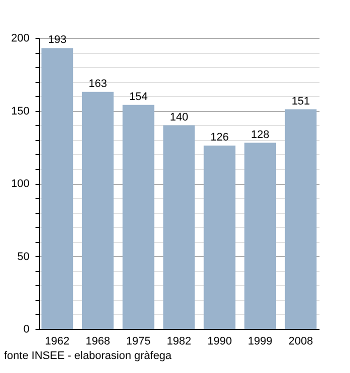  I want to click on data-label: 163, so click(98, 84).